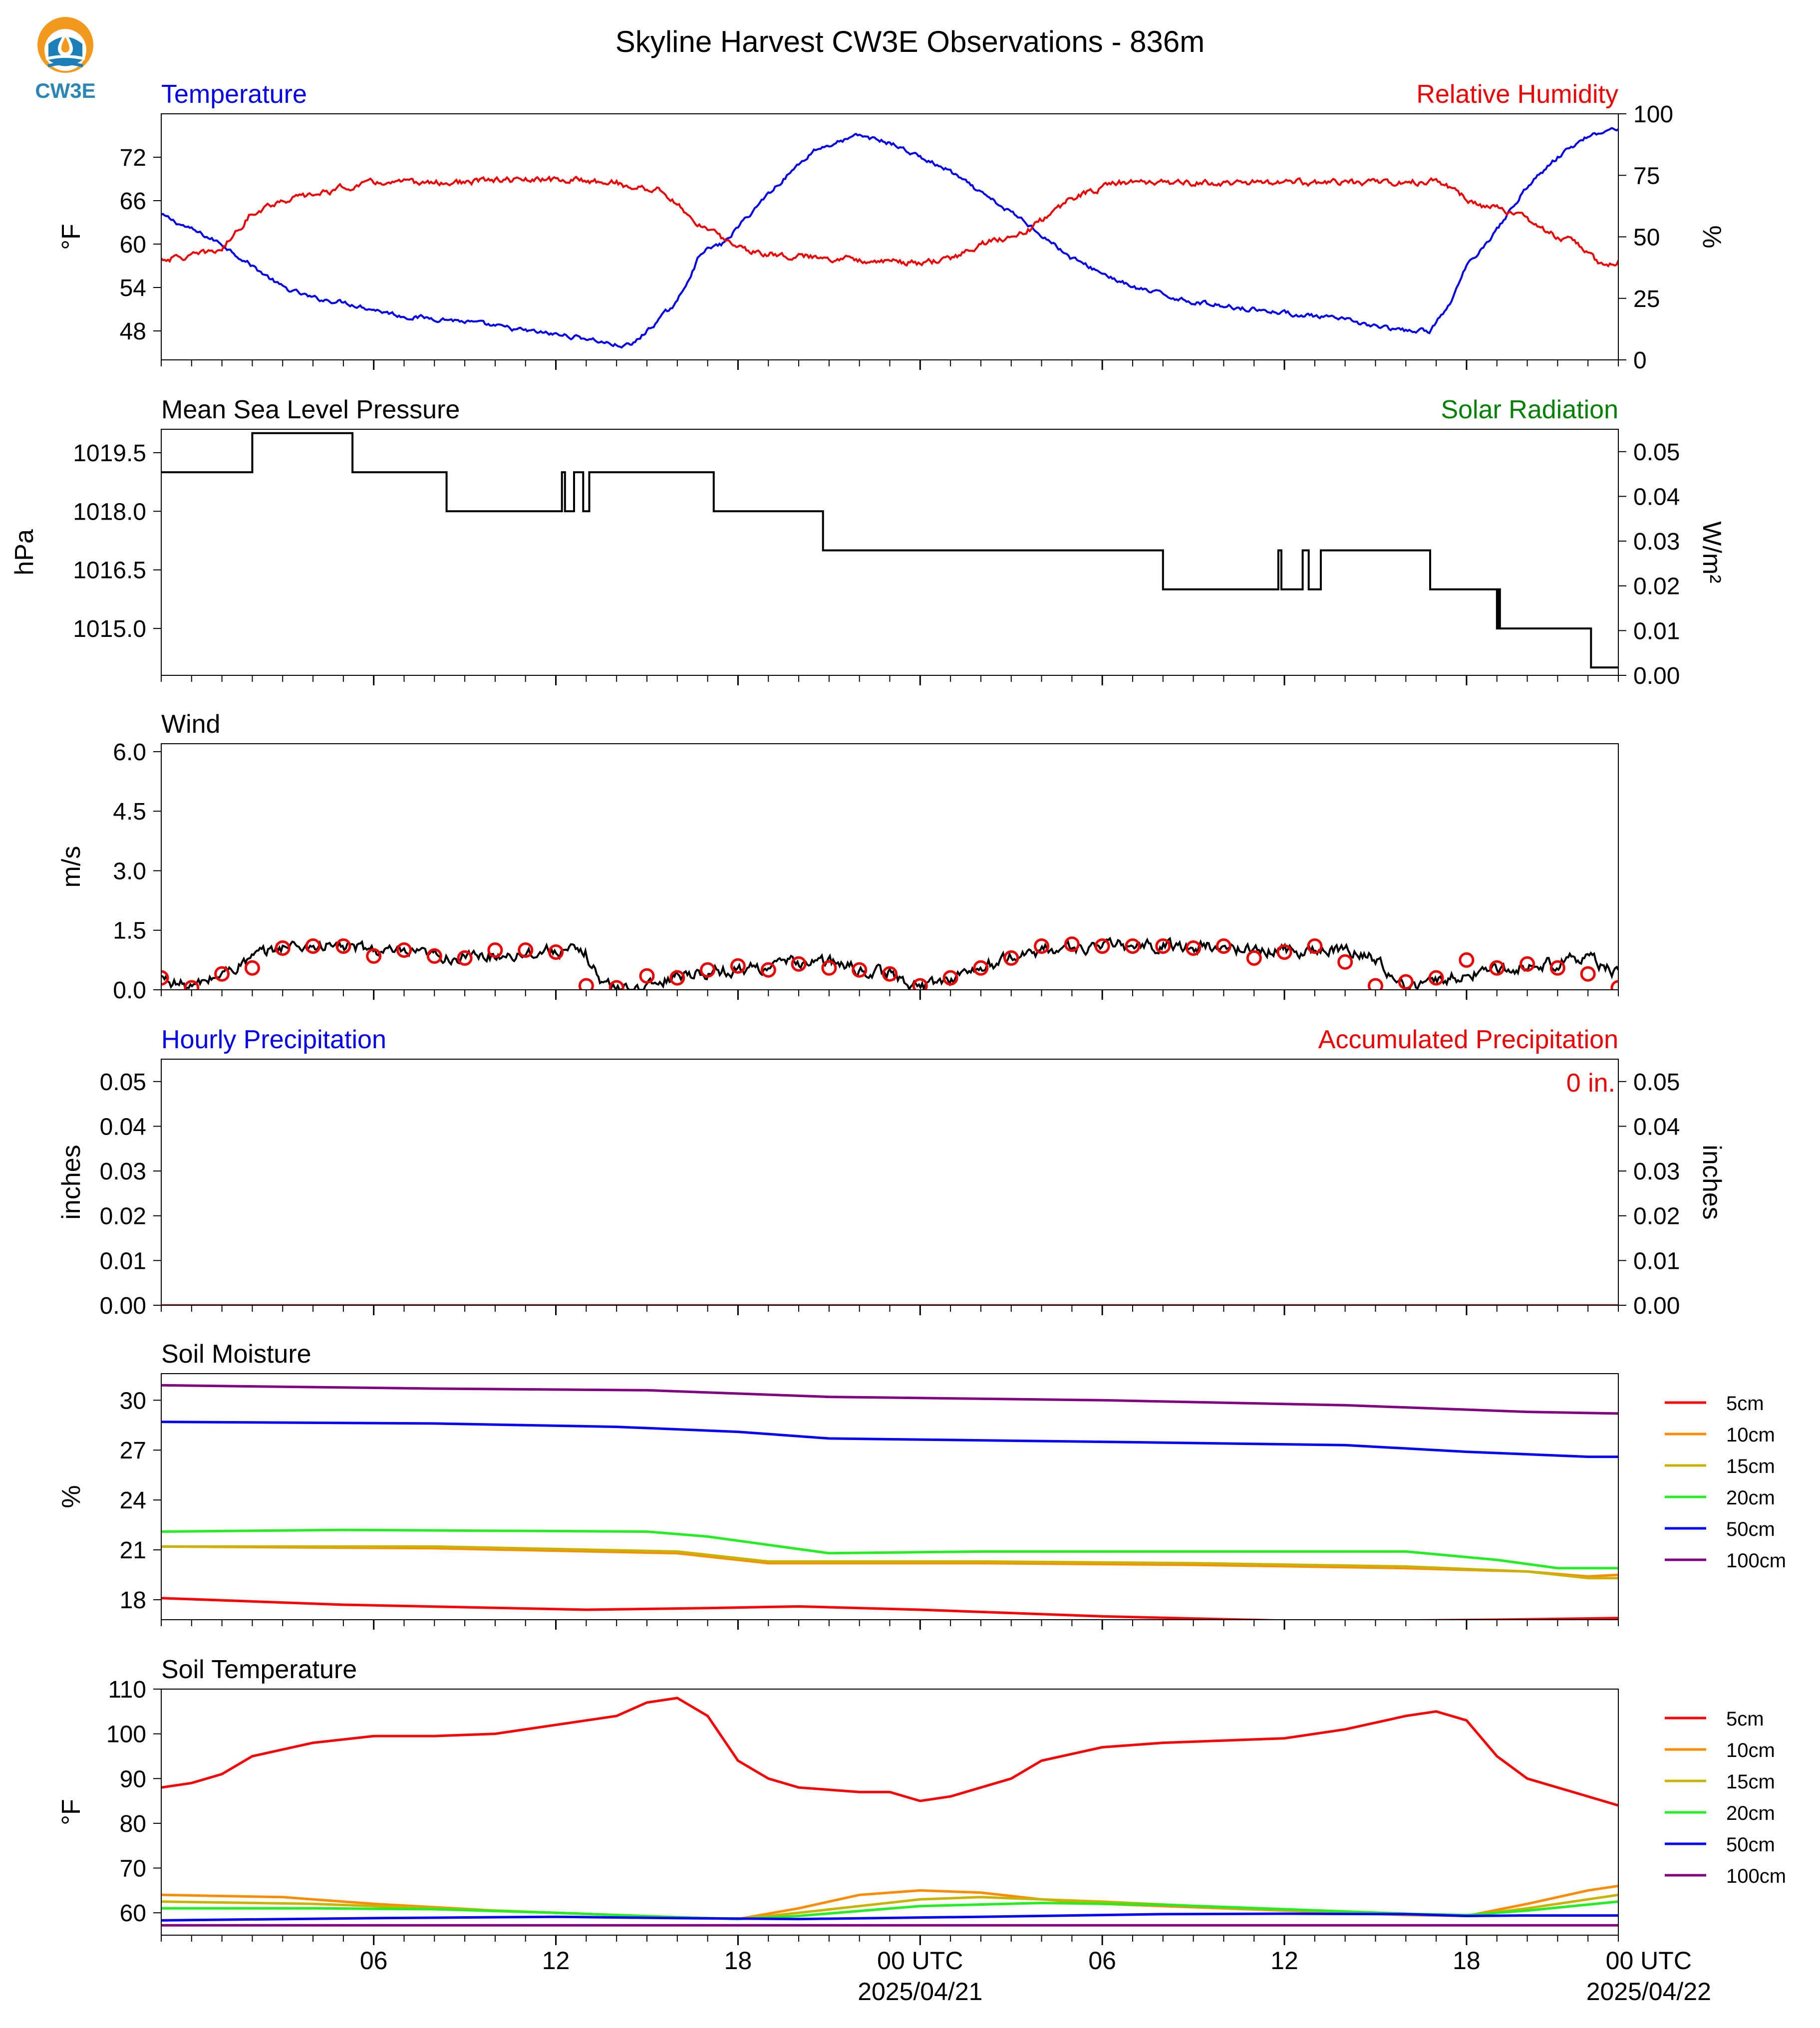 This screenshot has height=2028, width=1820. I want to click on series-line-soil_moisture-15cm, so click(889, 1562).